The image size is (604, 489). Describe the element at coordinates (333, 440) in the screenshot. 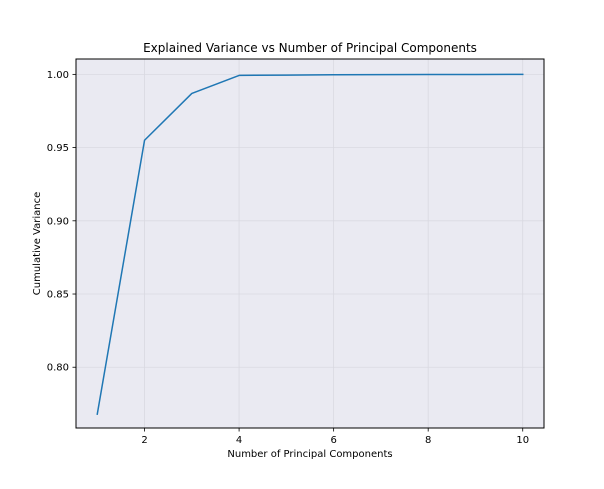

I see `x-tick-label: 6` at that location.